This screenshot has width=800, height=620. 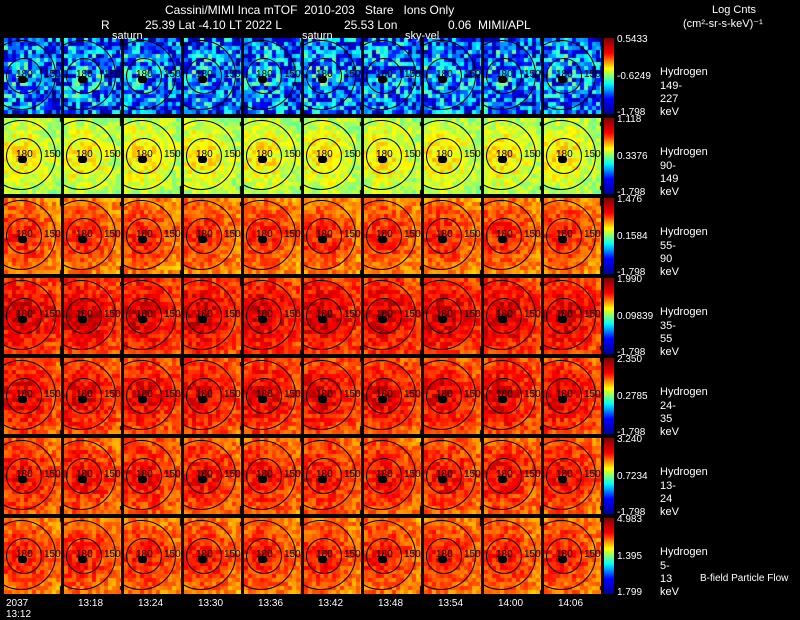 What do you see at coordinates (489, 25) in the screenshot?
I see `mimi-apl-label: 0.06 MIMI/APL` at bounding box center [489, 25].